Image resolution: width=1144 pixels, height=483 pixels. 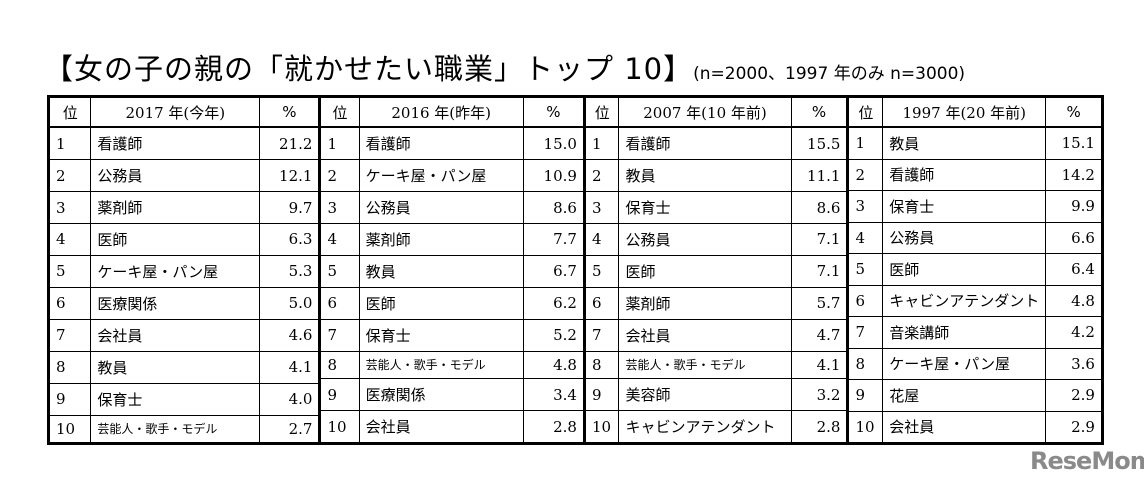 I want to click on job-cell: 保育士, so click(x=441, y=335).